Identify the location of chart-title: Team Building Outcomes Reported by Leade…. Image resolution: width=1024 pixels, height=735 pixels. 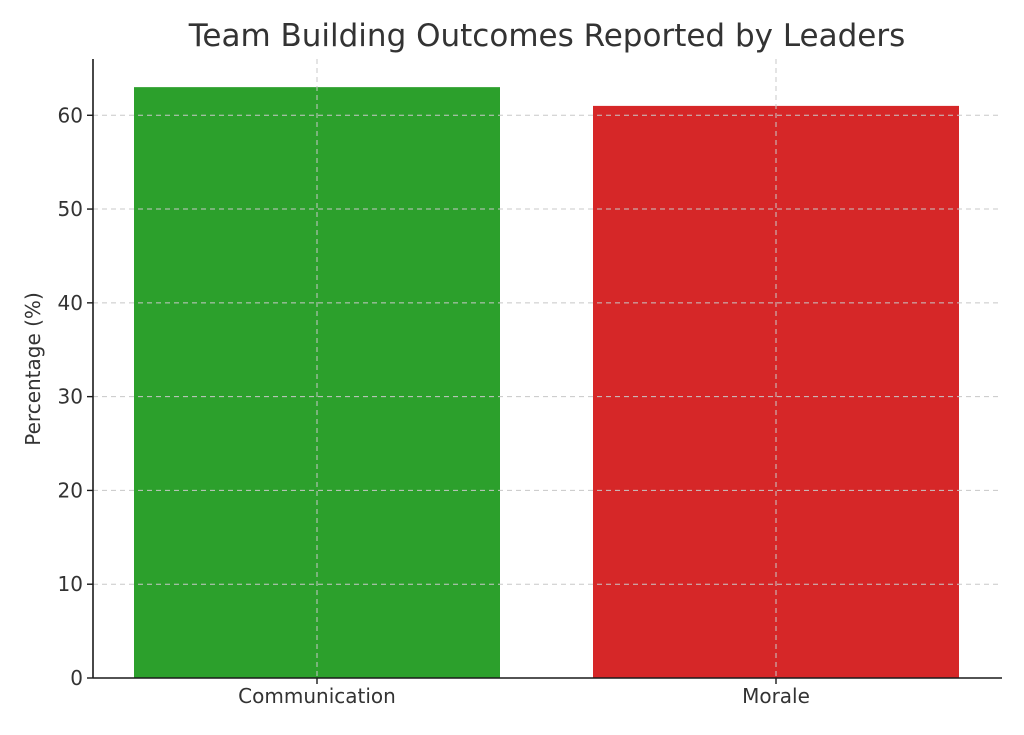
(547, 36).